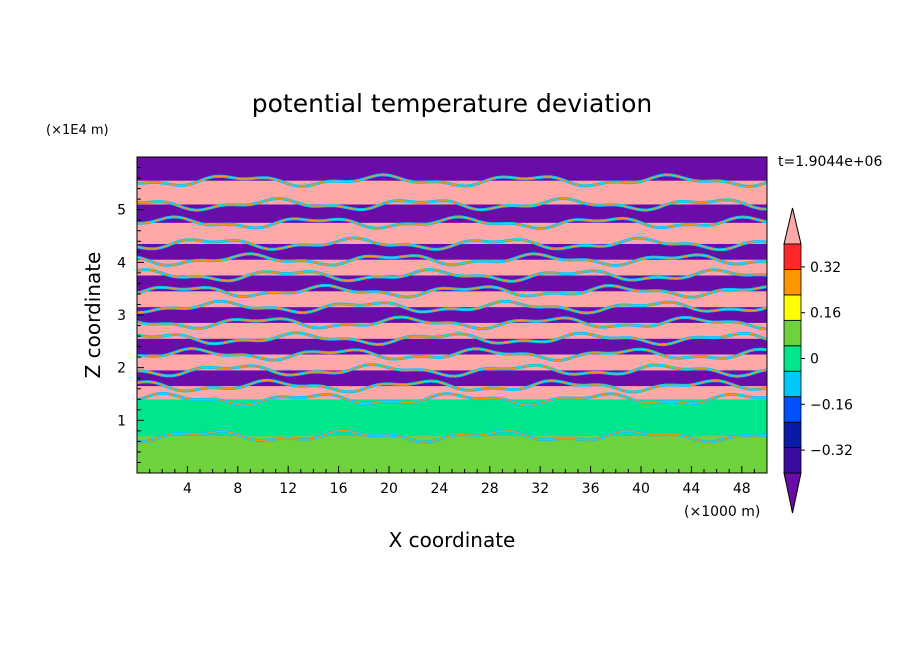  I want to click on x-tick-label: 48, so click(742, 489).